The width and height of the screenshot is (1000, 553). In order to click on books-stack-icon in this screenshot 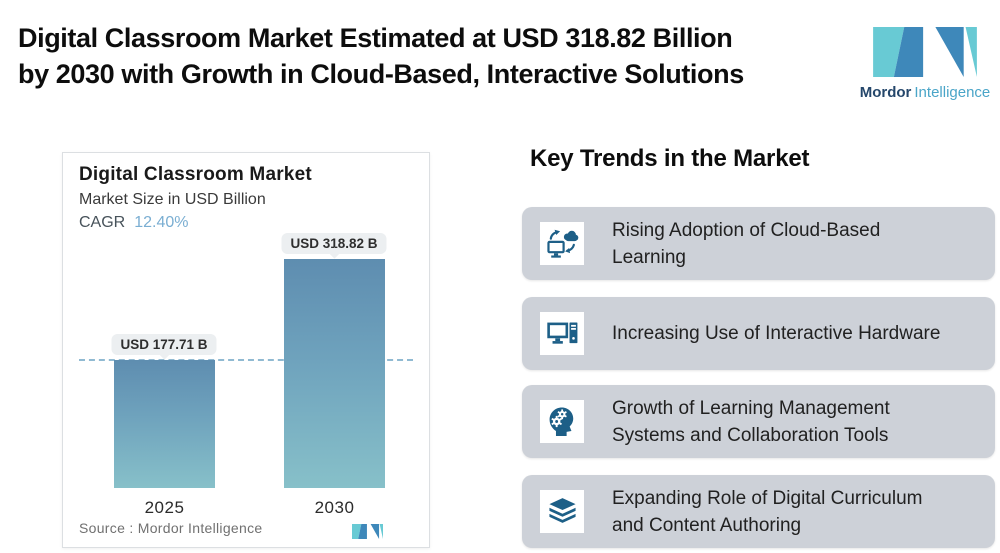, I will do `click(562, 510)`.